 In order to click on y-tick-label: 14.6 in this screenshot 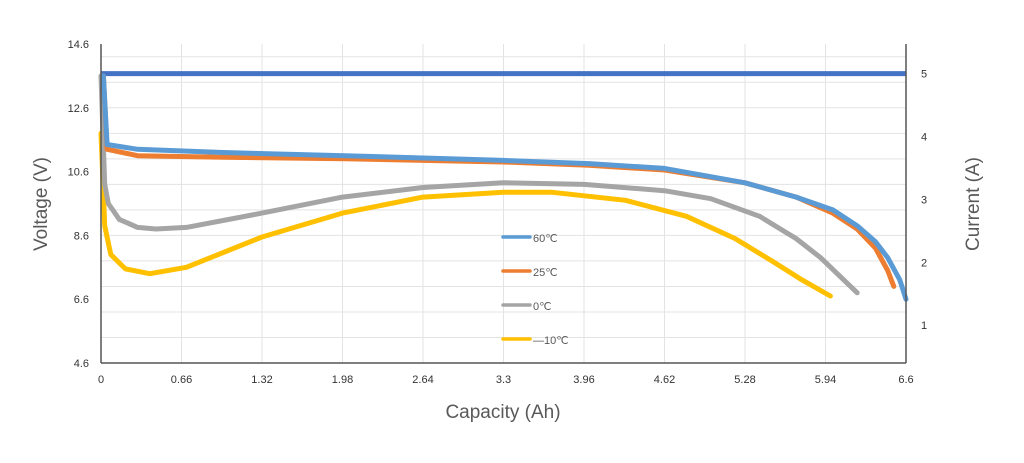, I will do `click(78, 45)`.